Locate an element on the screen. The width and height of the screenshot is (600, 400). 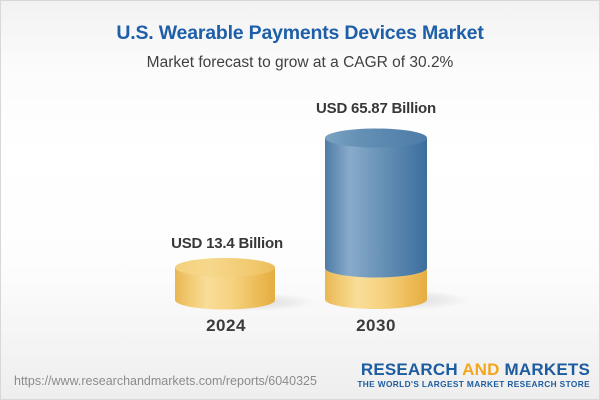
cylinder-2030 is located at coordinates (376, 218).